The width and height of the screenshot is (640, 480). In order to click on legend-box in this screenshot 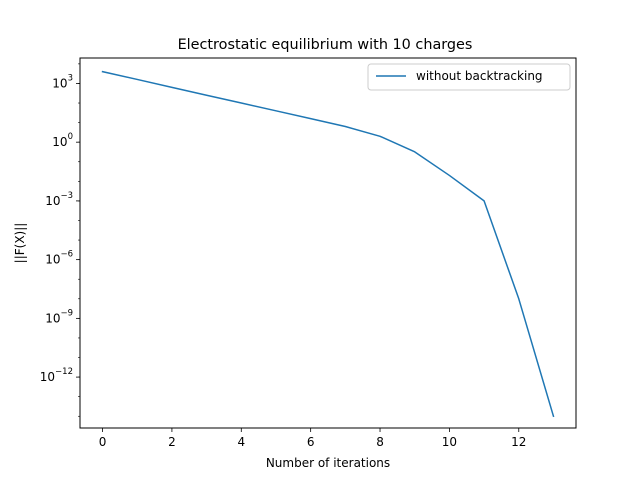, I will do `click(469, 77)`.